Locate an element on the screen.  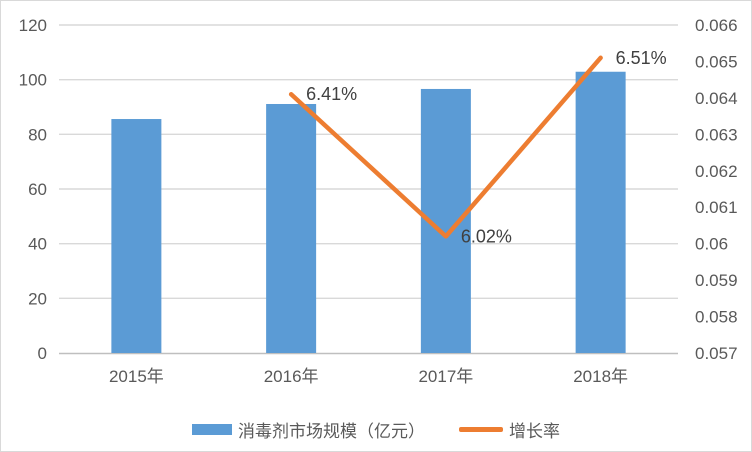
left-axis-tick: 20 is located at coordinates (37, 298).